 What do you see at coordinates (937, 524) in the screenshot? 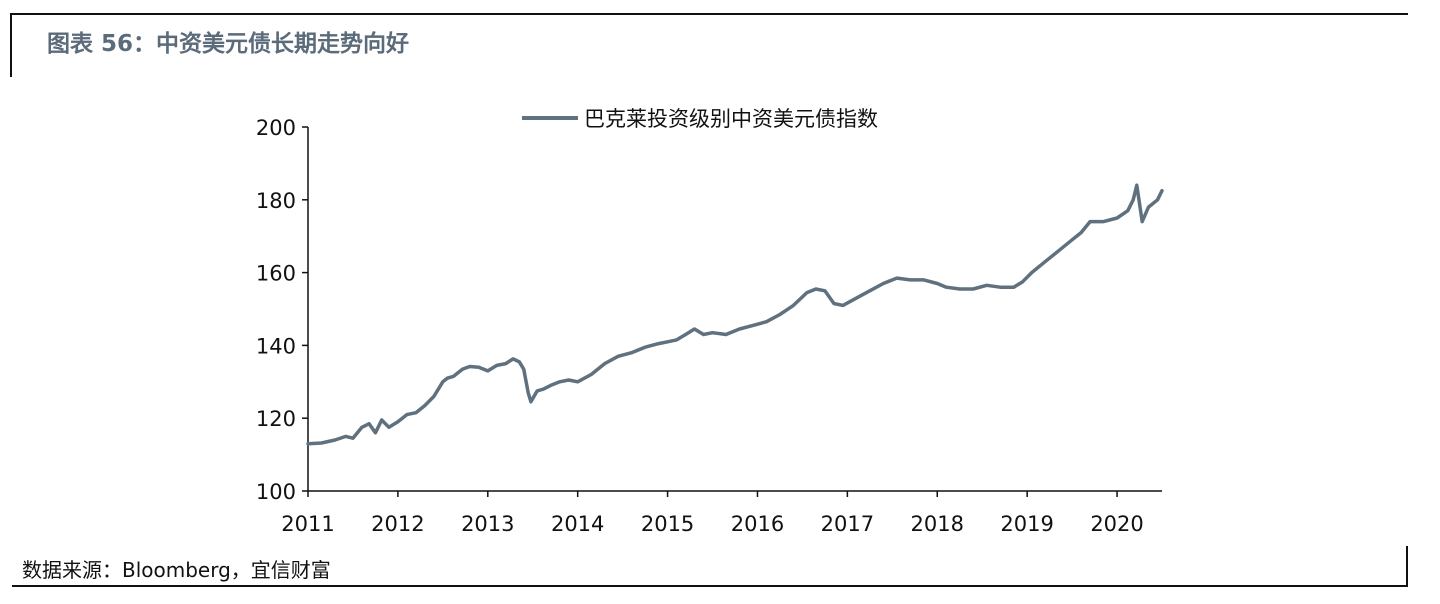
I see `x-tick-label: 2018` at bounding box center [937, 524].